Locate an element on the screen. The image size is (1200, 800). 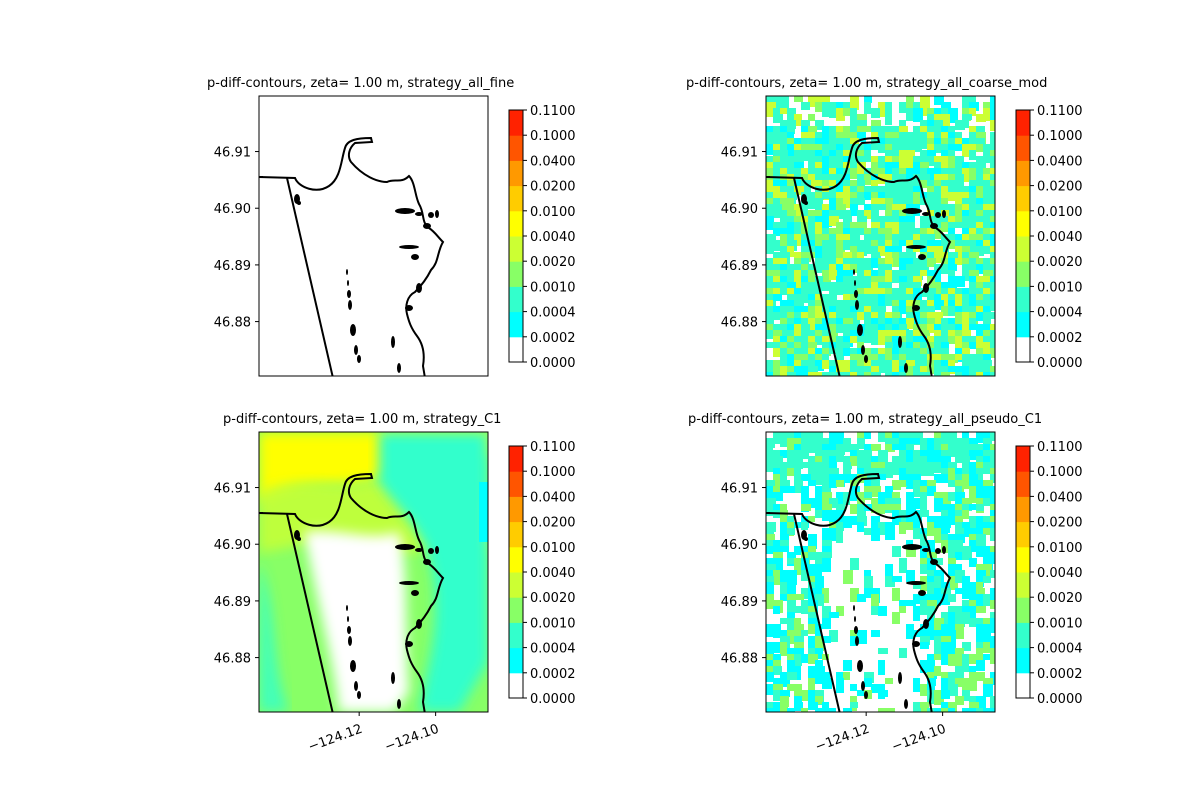
colorbar-tick: 0.0010 is located at coordinates (549, 287).